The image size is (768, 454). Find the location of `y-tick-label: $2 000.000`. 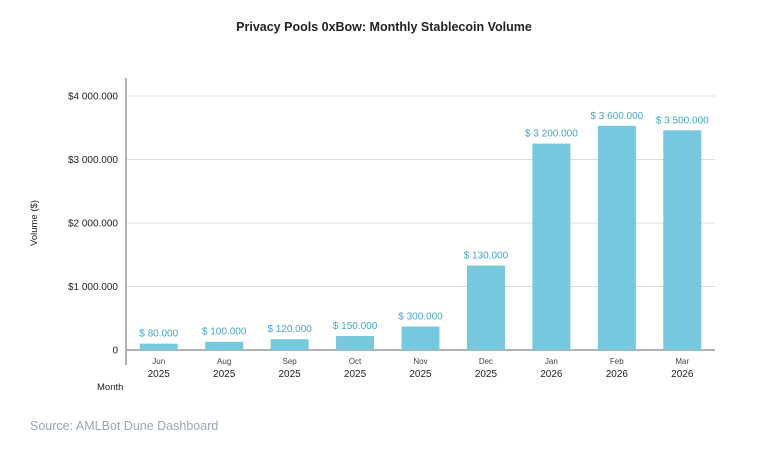

y-tick-label: $2 000.000 is located at coordinates (93, 224).